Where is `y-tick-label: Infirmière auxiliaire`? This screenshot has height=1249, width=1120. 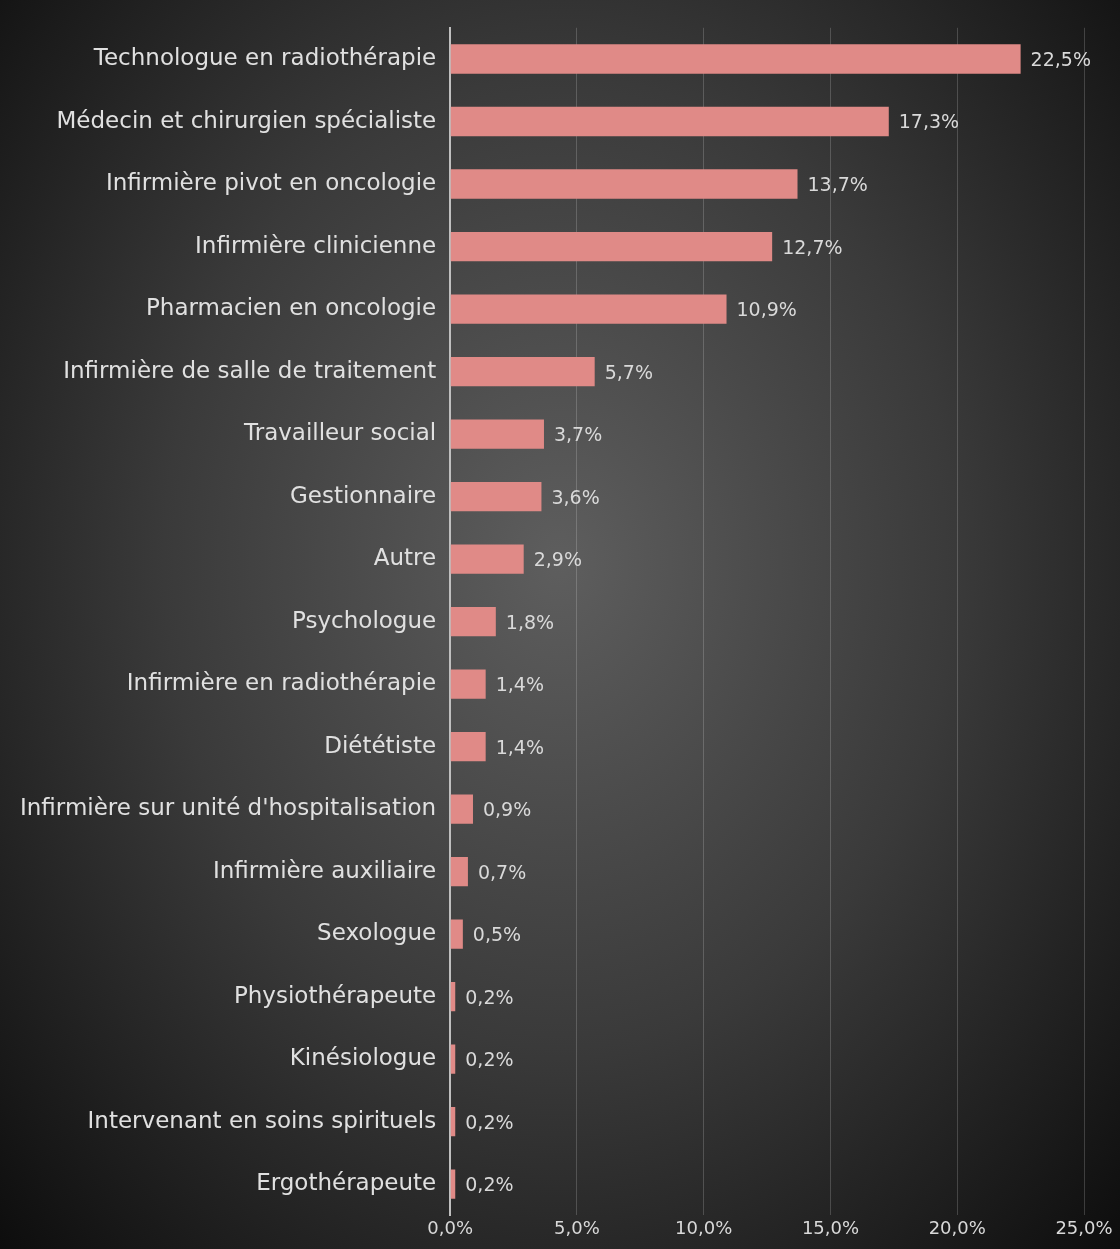 y-tick-label: Infirmière auxiliaire is located at coordinates (324, 869).